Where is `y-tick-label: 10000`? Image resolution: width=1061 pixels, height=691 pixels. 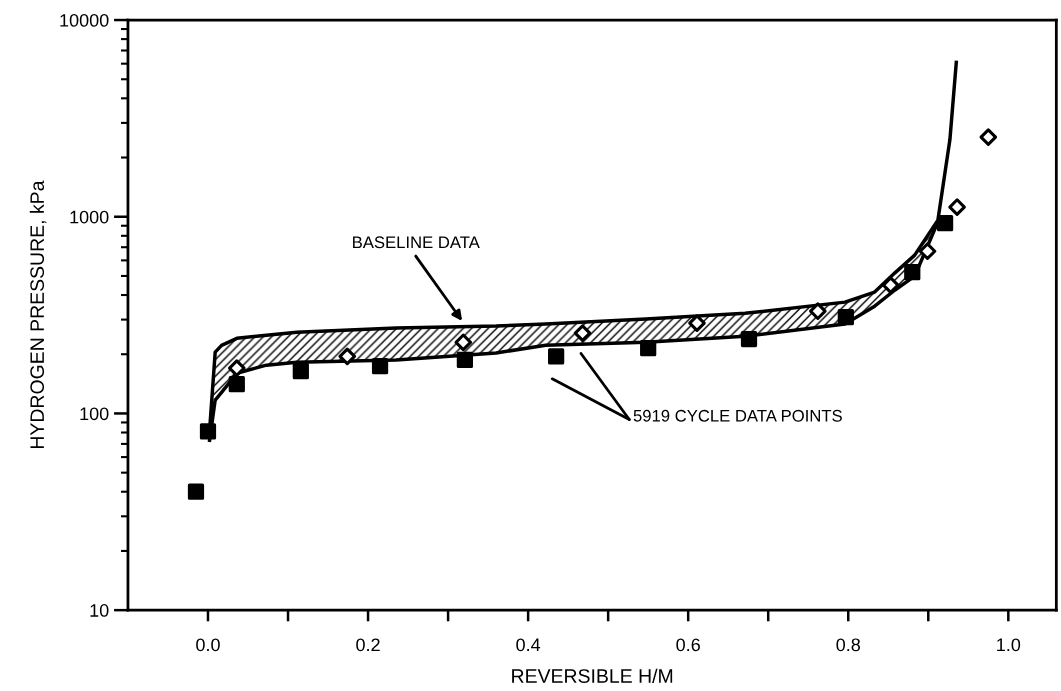
y-tick-label: 10000 is located at coordinates (84, 20).